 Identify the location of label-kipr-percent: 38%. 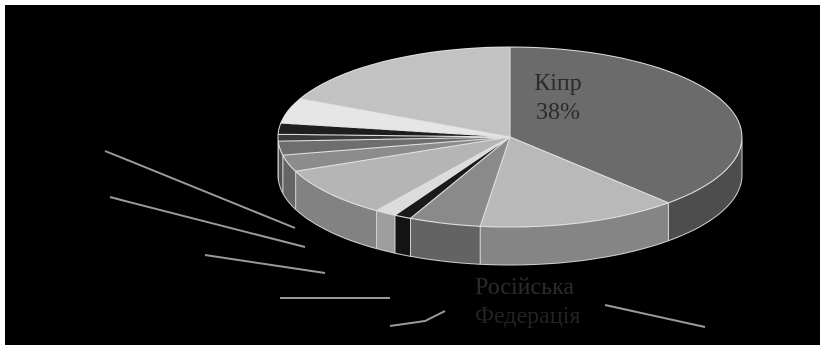
(558, 112).